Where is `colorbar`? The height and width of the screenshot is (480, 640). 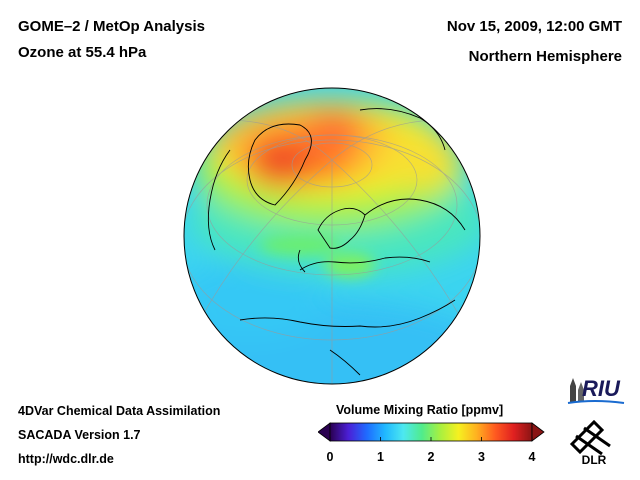 colorbar is located at coordinates (431, 432).